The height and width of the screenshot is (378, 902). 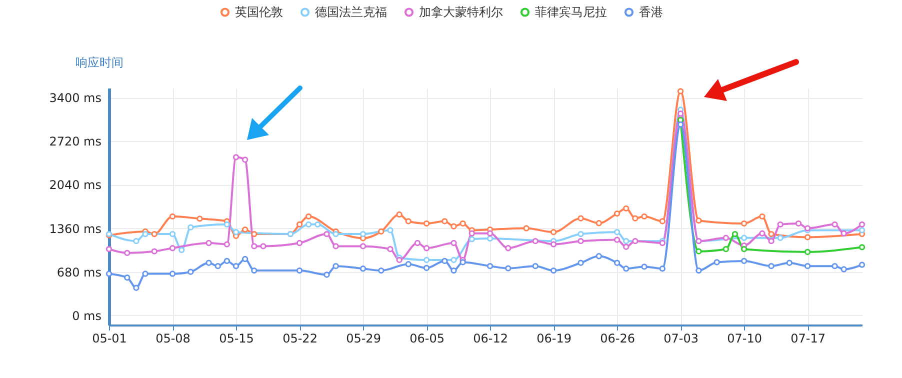 What do you see at coordinates (75, 98) in the screenshot?
I see `y-tick-label: 3400 ms` at bounding box center [75, 98].